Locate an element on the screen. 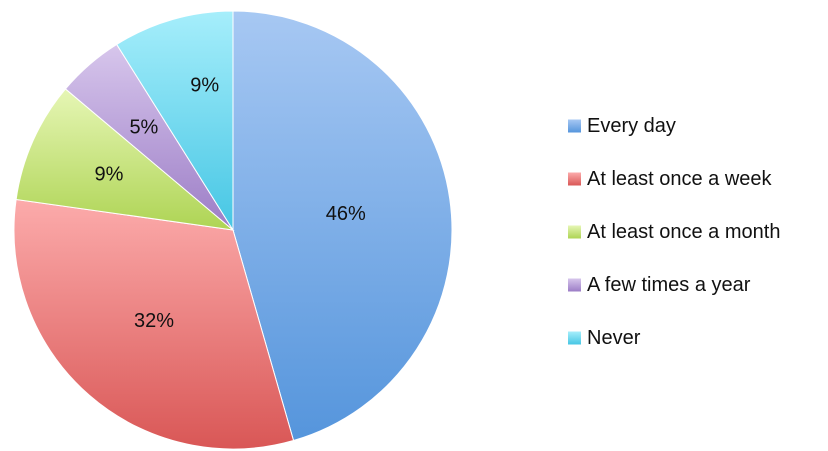  legend-label: Never is located at coordinates (614, 338).